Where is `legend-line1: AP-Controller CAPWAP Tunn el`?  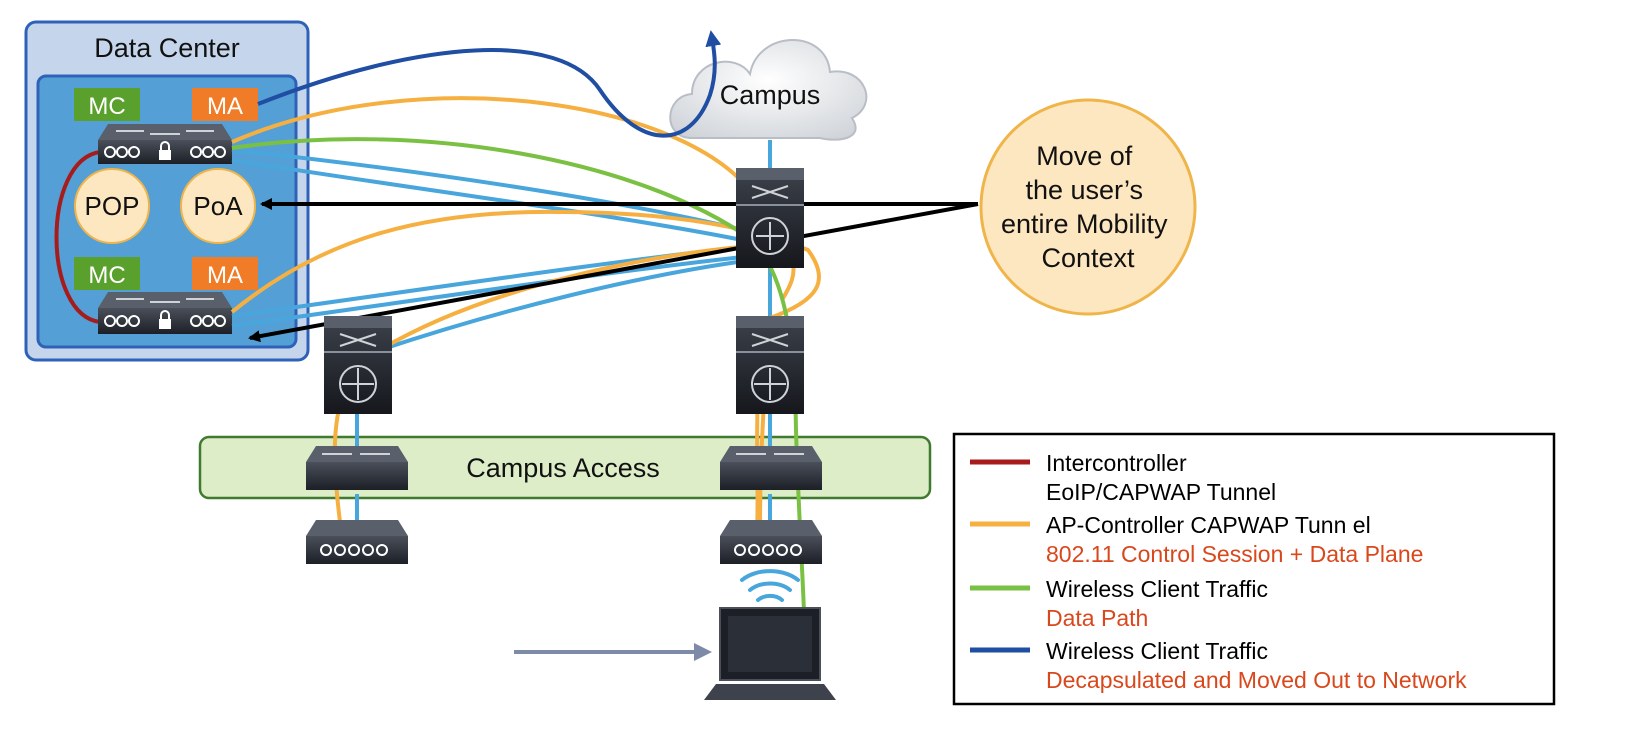 legend-line1: AP-Controller CAPWAP Tunn el is located at coordinates (1208, 525).